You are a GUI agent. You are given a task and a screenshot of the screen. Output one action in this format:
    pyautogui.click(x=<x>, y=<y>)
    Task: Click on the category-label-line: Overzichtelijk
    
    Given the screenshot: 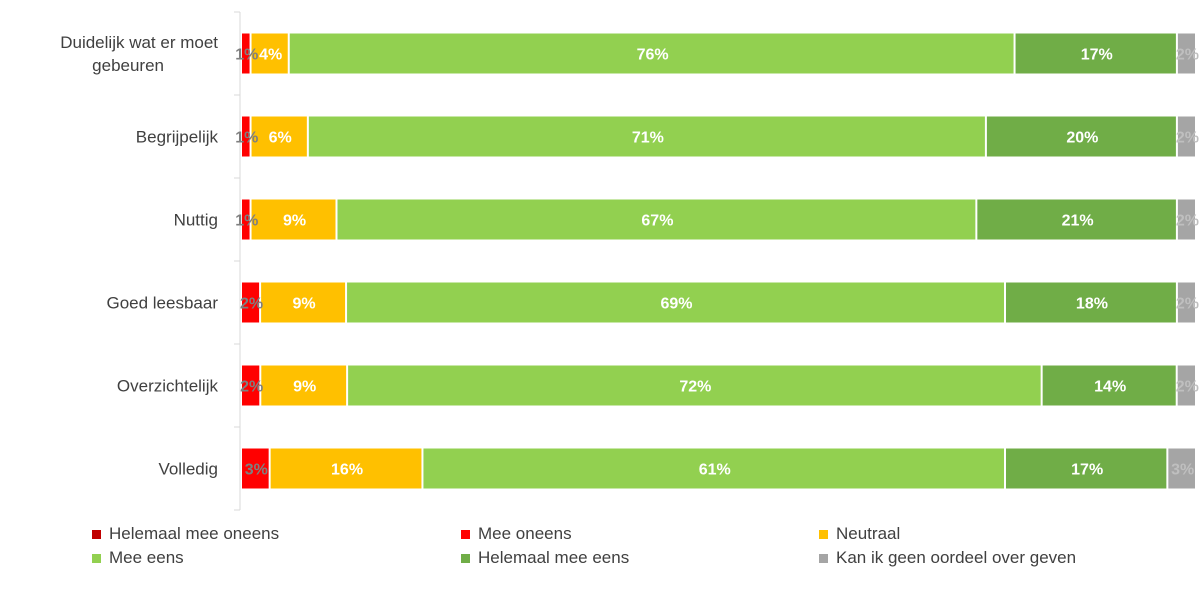 What is the action you would take?
    pyautogui.click(x=168, y=386)
    